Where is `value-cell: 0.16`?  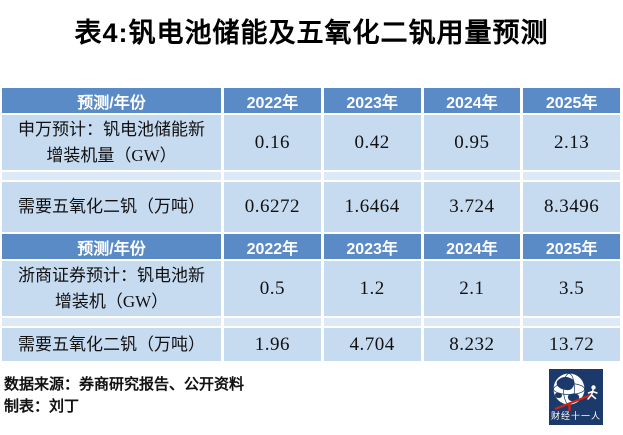
value-cell: 0.16 is located at coordinates (272, 142).